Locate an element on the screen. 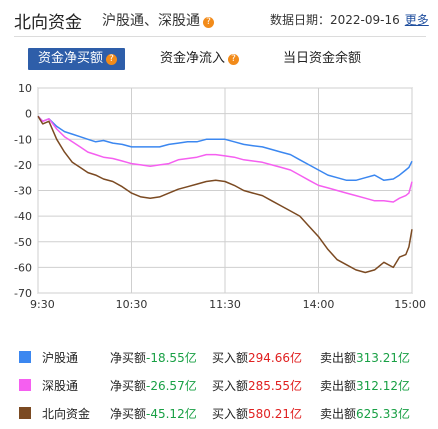 The height and width of the screenshot is (429, 438). buy-value: 294.66亿 is located at coordinates (275, 358).